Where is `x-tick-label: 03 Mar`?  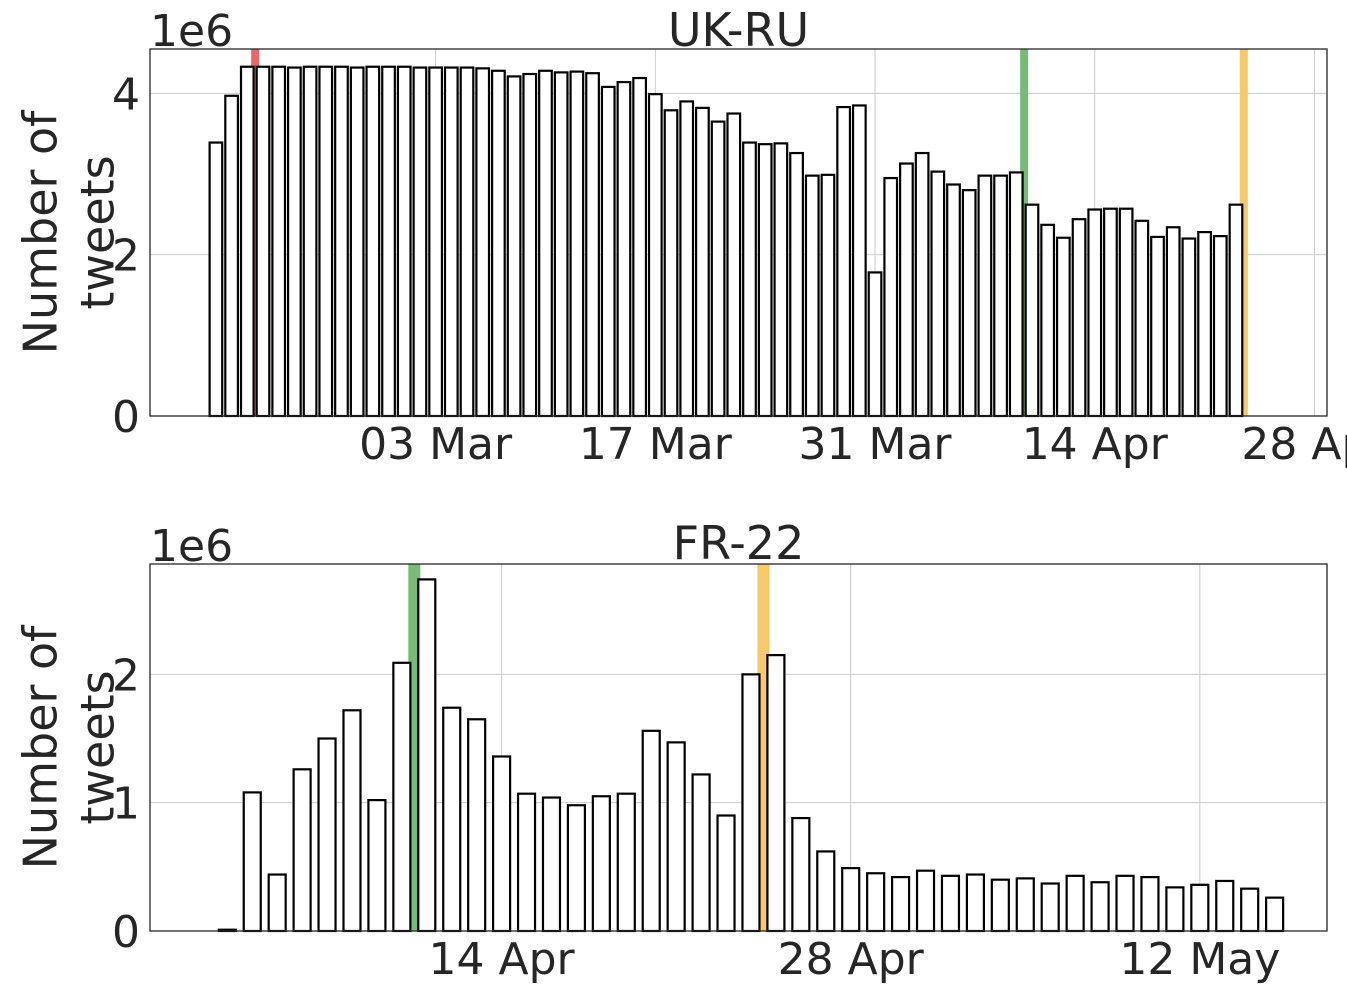
x-tick-label: 03 Mar is located at coordinates (436, 444).